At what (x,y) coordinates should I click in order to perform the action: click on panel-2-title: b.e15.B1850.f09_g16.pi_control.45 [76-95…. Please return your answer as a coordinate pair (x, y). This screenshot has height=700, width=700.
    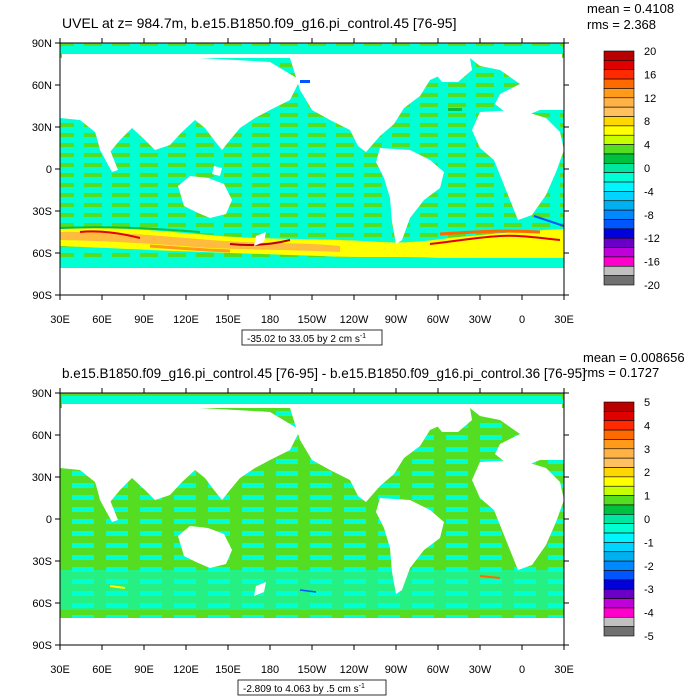
    Looking at the image, I should click on (324, 373).